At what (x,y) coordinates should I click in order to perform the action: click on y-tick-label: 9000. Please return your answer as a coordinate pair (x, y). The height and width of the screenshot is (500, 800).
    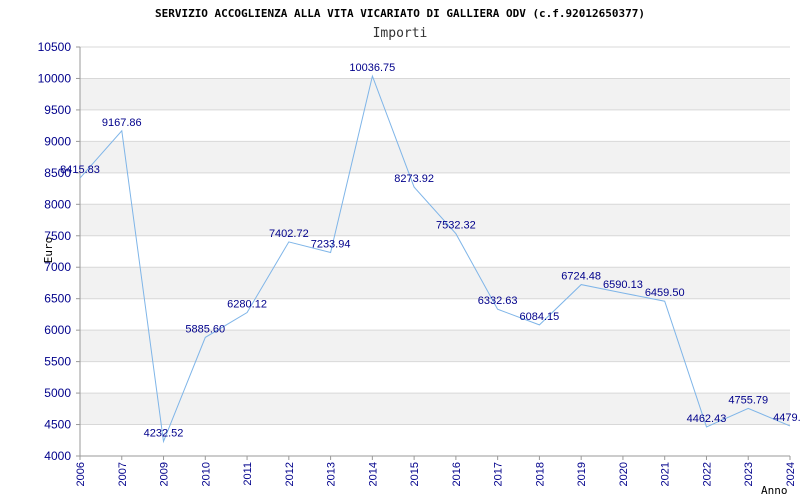
    Looking at the image, I should click on (57, 141).